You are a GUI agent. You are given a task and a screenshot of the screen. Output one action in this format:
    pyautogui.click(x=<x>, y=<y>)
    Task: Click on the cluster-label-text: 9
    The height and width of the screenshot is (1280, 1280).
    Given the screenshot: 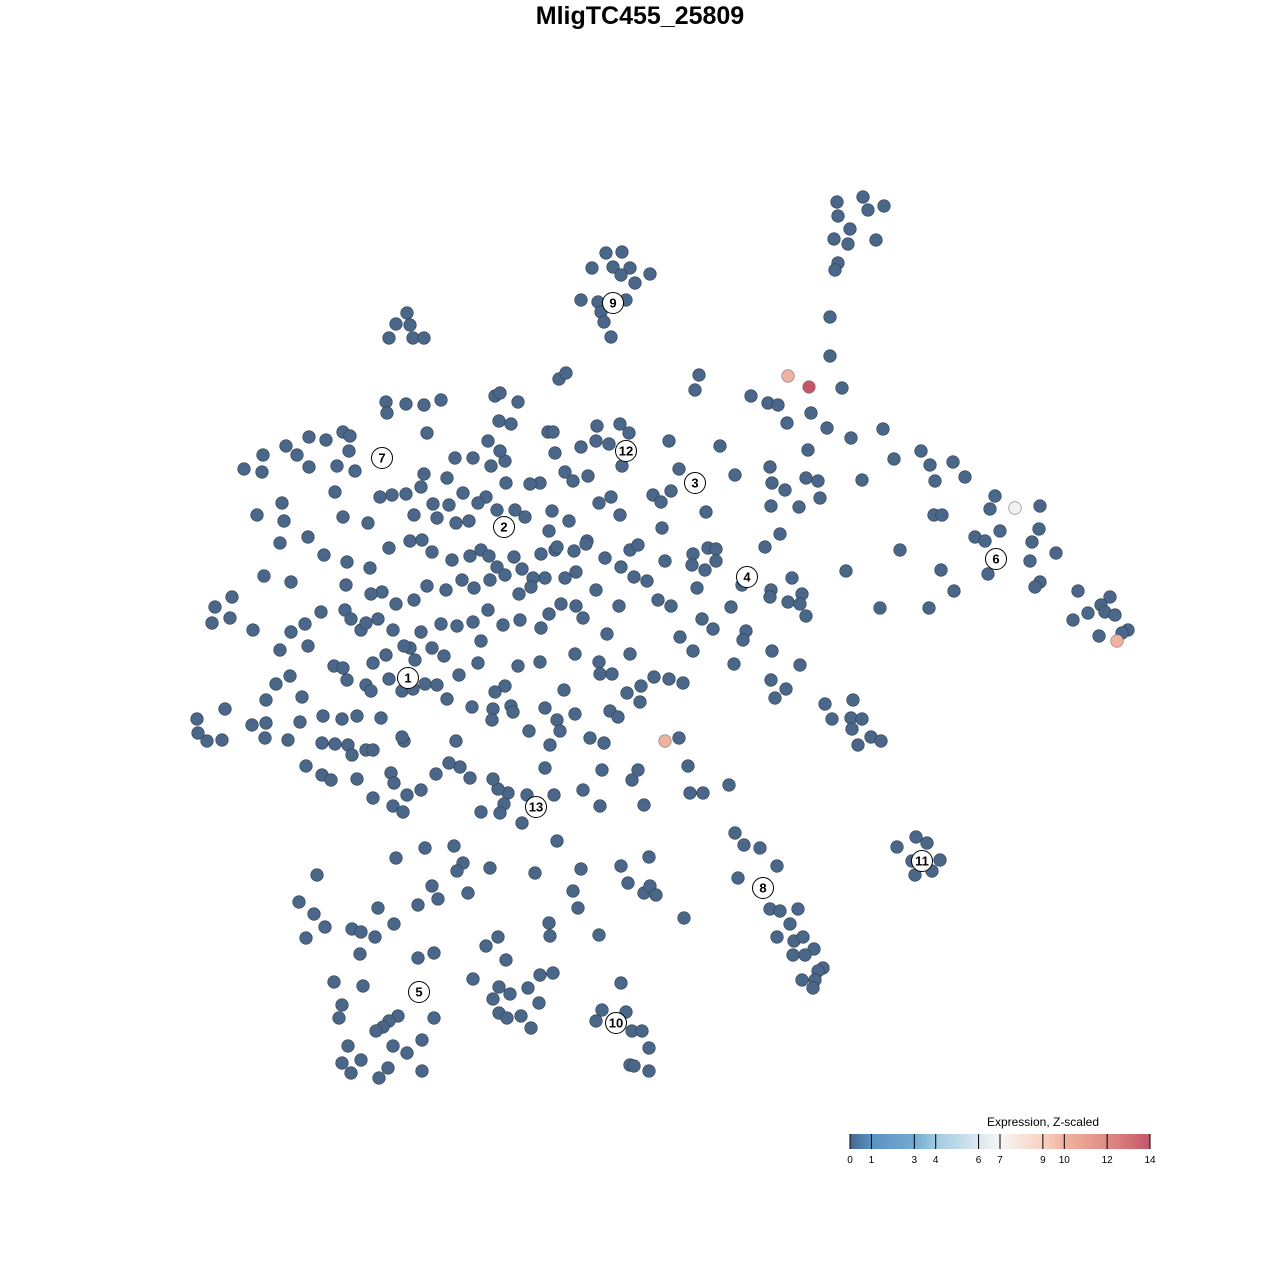 What is the action you would take?
    pyautogui.click(x=612, y=303)
    